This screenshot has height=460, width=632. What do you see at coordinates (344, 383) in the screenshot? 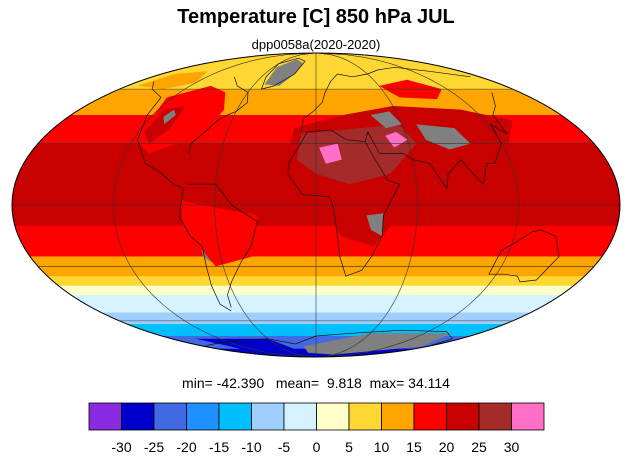
I see `mean-value: 9.818` at bounding box center [344, 383].